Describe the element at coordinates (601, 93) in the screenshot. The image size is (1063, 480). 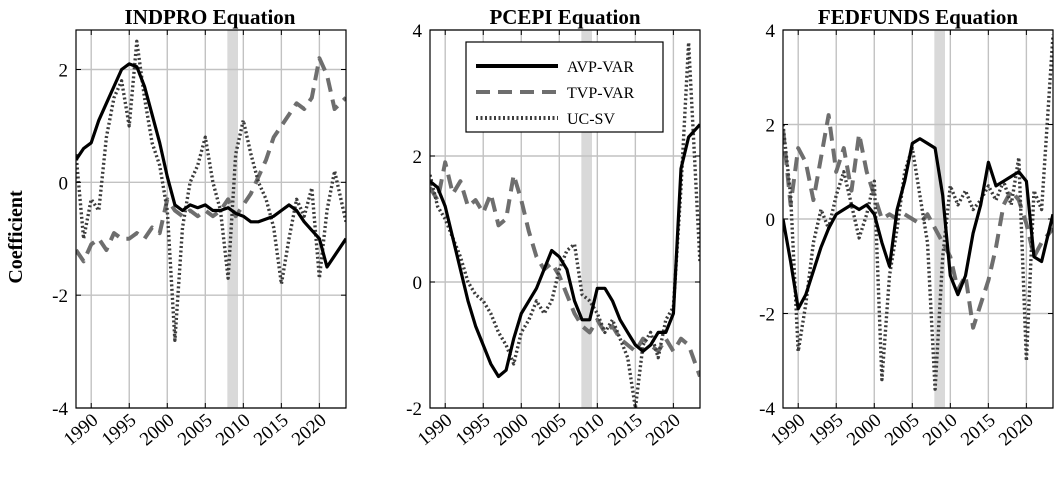
I see `legend-label-tvp: TVP-VAR` at that location.